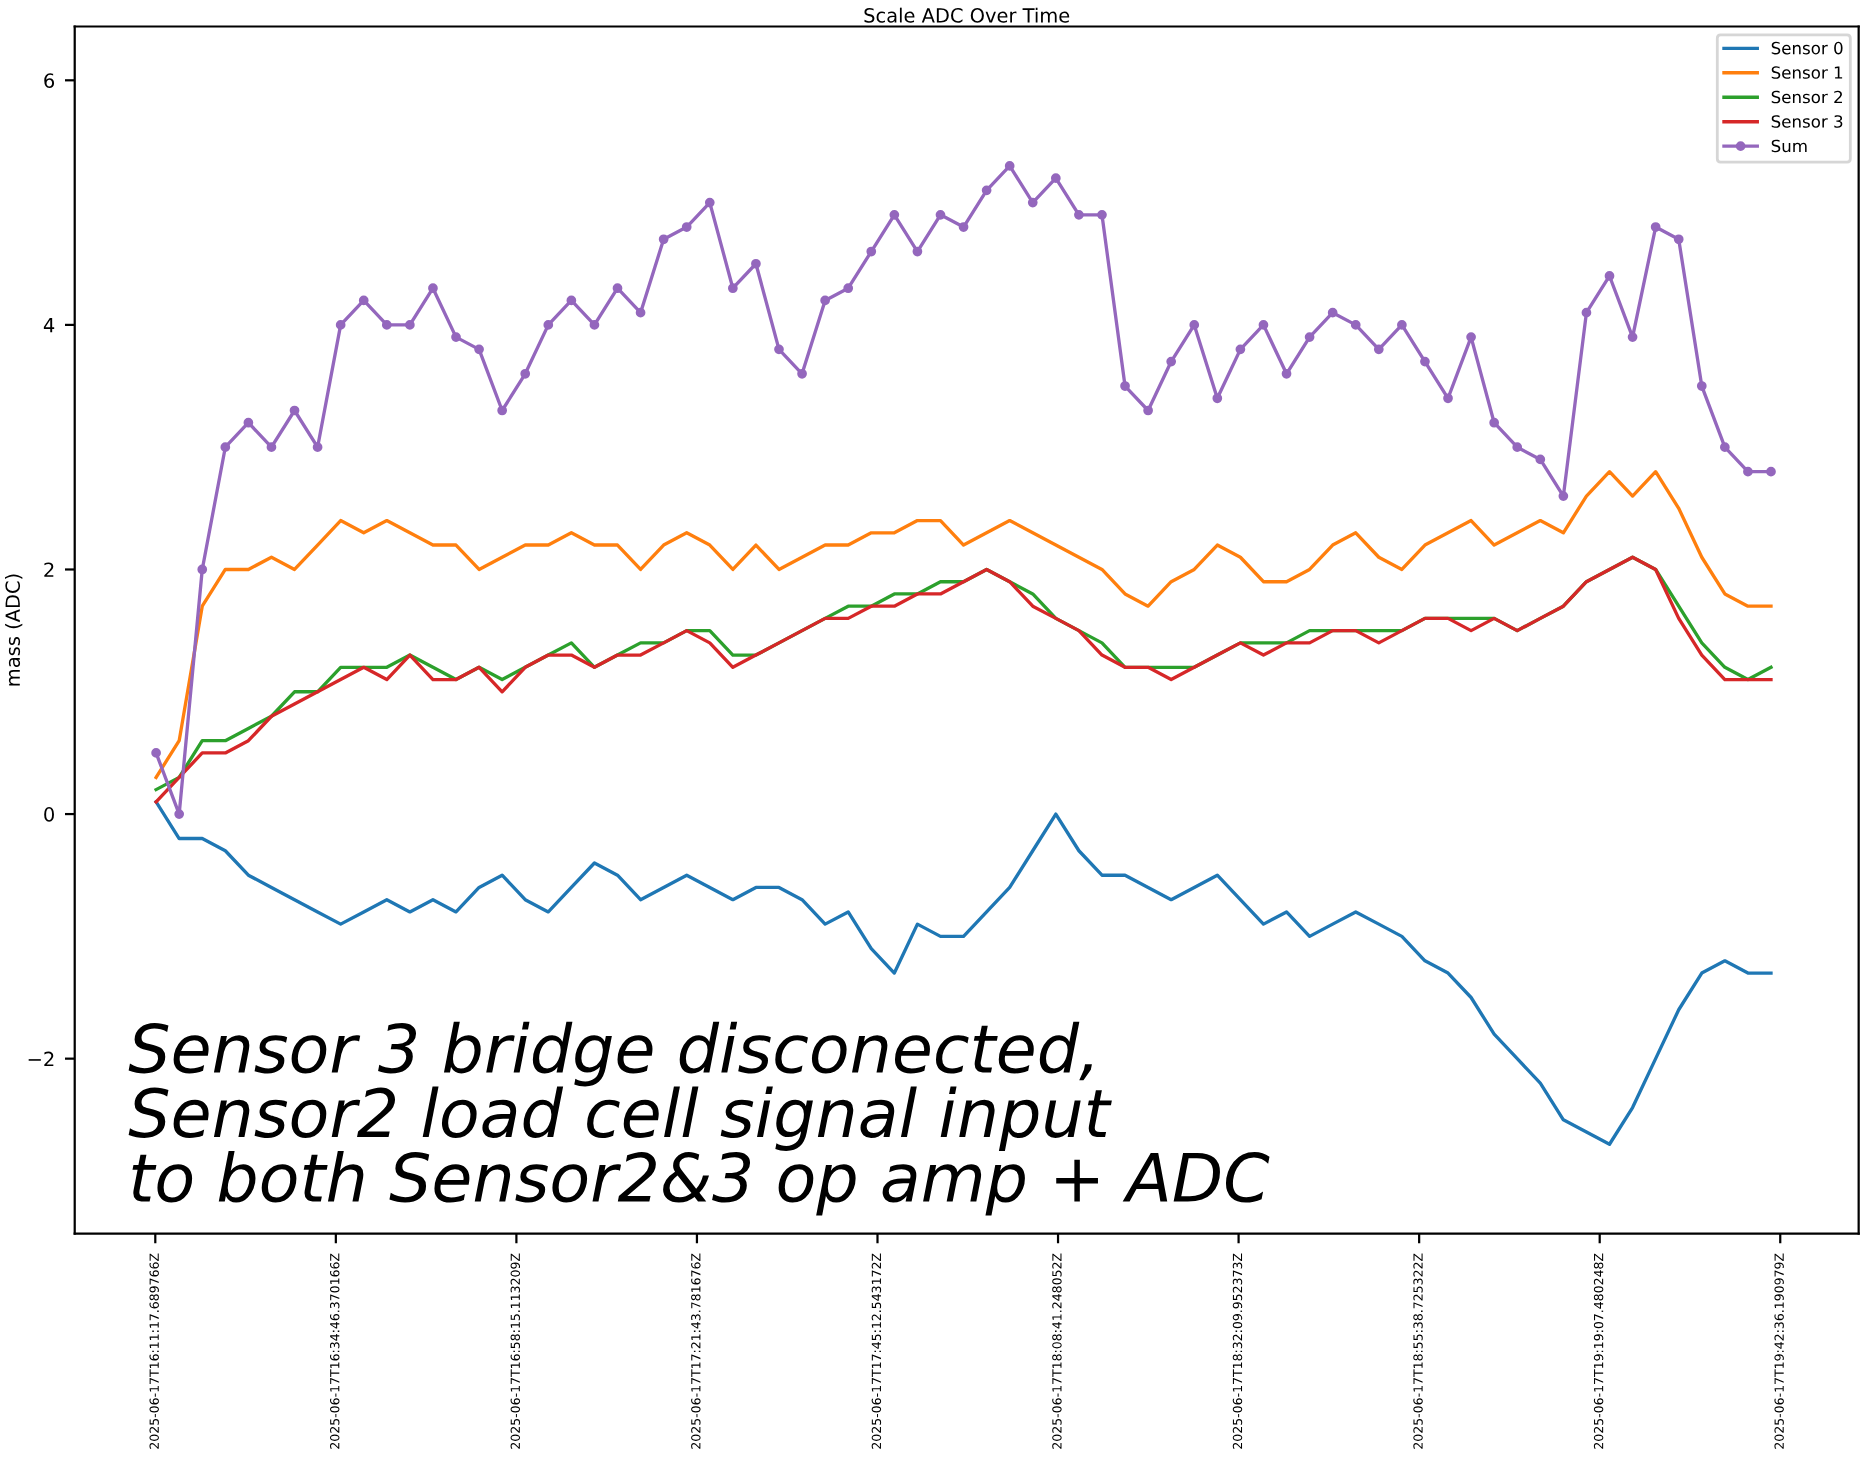  Describe the element at coordinates (49, 325) in the screenshot. I see `y-tick-label: 4` at that location.